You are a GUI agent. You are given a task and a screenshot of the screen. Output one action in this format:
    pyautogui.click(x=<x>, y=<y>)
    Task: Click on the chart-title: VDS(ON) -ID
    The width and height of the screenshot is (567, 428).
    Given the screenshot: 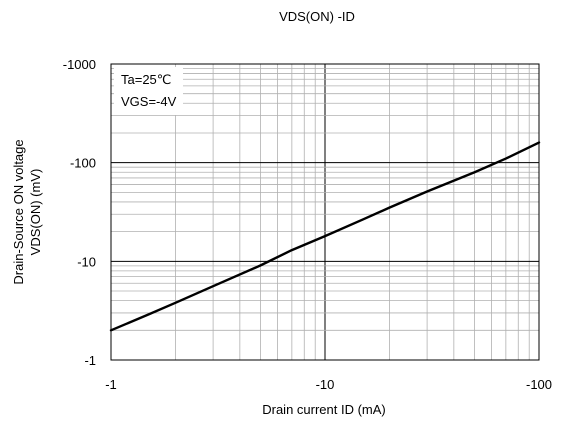 What is the action you would take?
    pyautogui.click(x=317, y=16)
    